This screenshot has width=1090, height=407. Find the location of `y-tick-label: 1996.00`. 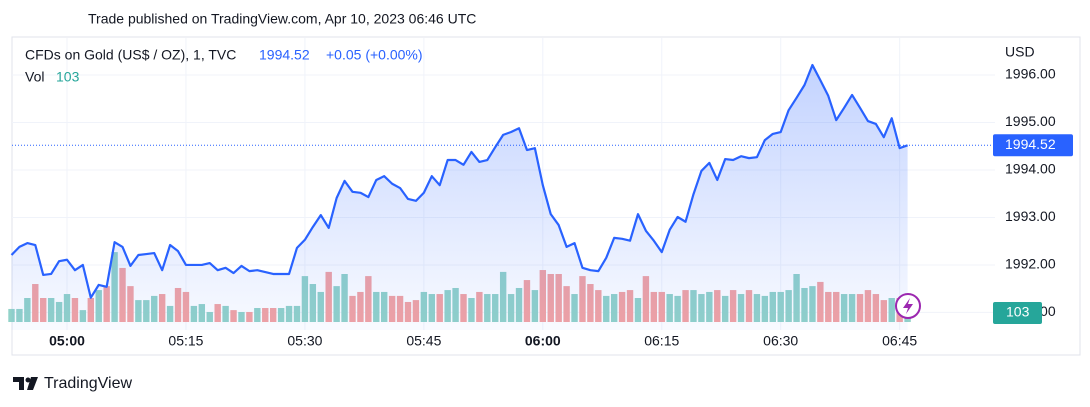

y-tick-label: 1996.00 is located at coordinates (1030, 74).